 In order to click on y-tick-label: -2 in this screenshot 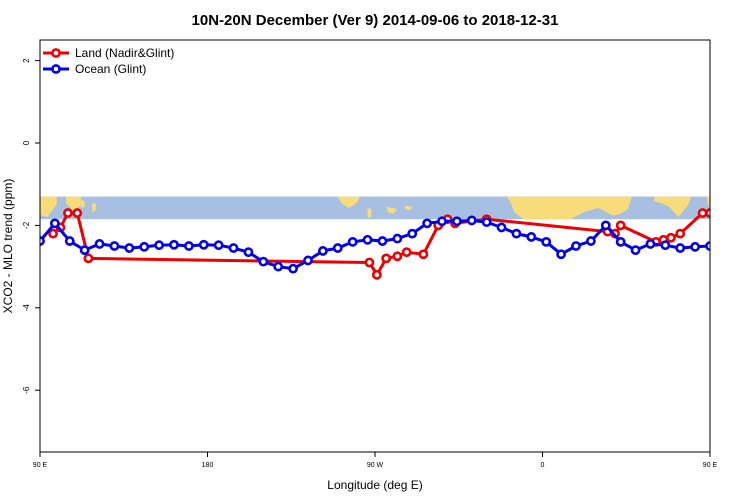, I will do `click(26, 225)`.